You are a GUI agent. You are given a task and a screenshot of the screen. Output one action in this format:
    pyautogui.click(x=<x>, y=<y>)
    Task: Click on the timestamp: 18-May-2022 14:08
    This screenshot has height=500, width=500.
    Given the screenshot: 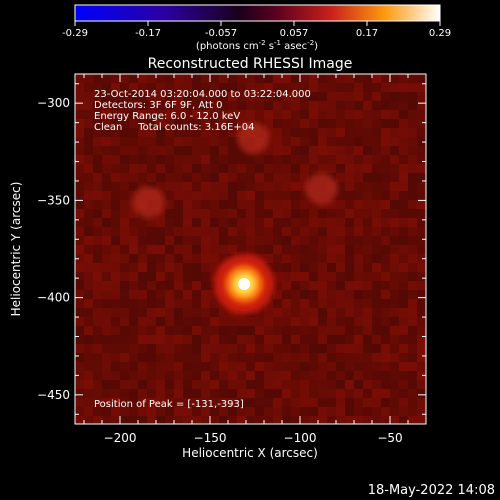 What is the action you would take?
    pyautogui.click(x=431, y=490)
    